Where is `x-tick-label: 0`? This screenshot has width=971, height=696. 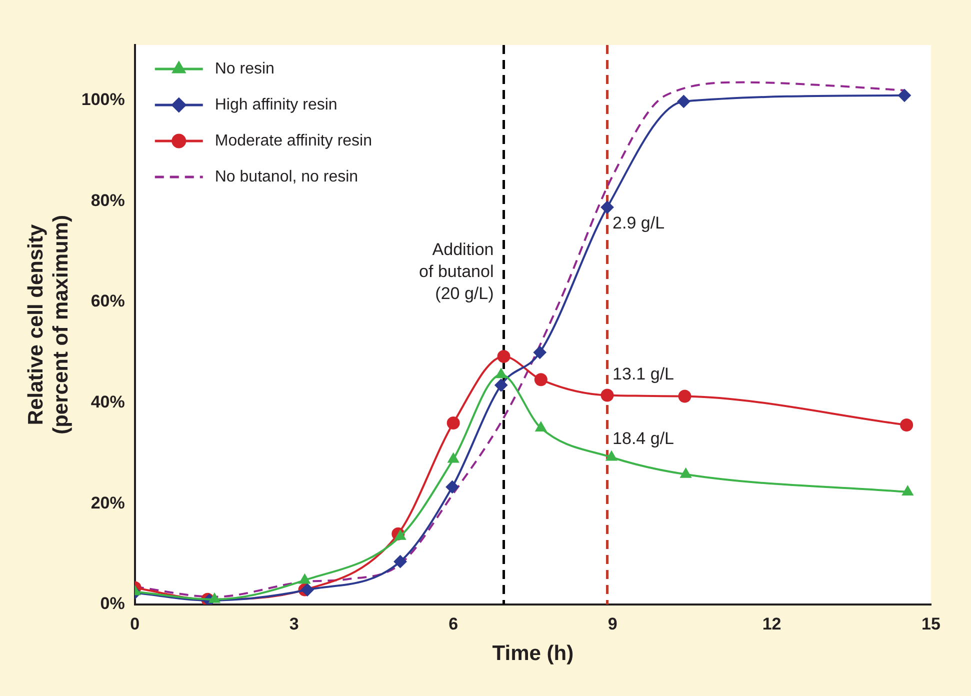 x-tick-label: 0 is located at coordinates (135, 624).